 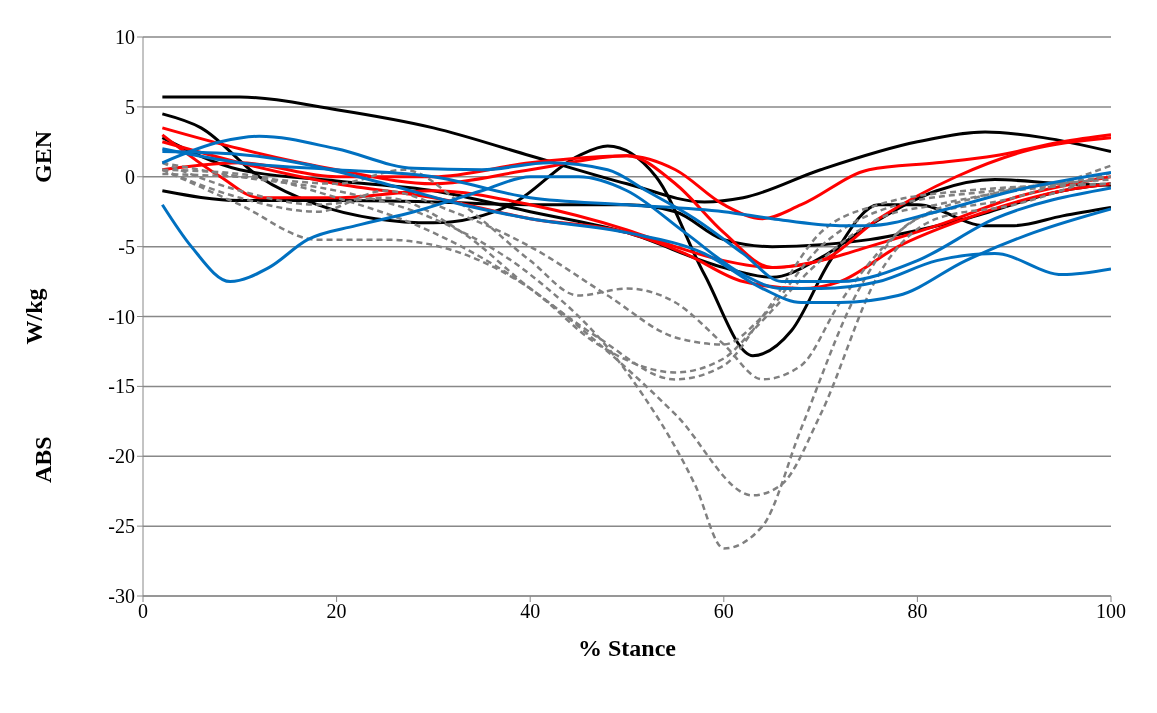 I want to click on y-tick-label: 5, so click(x=130, y=106).